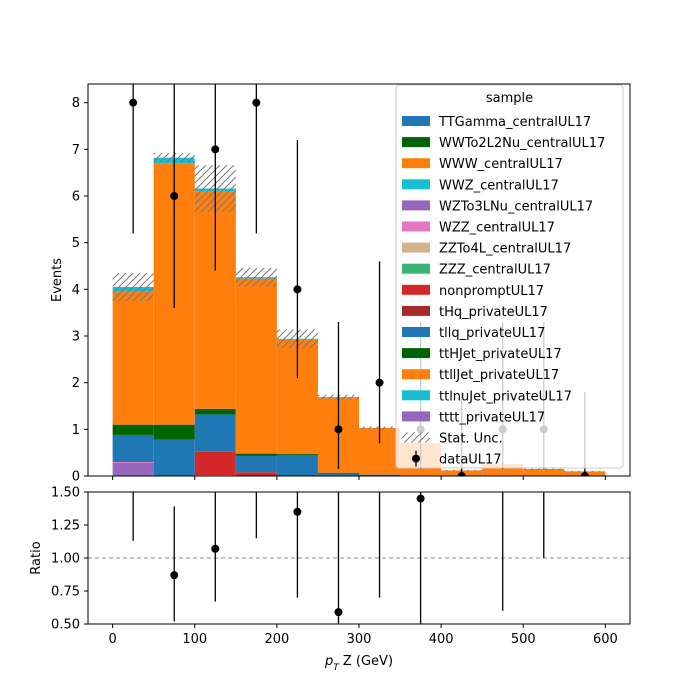 This screenshot has height=700, width=700. What do you see at coordinates (65, 625) in the screenshot?
I see `ratio-ytick-label: 0.50` at bounding box center [65, 625].